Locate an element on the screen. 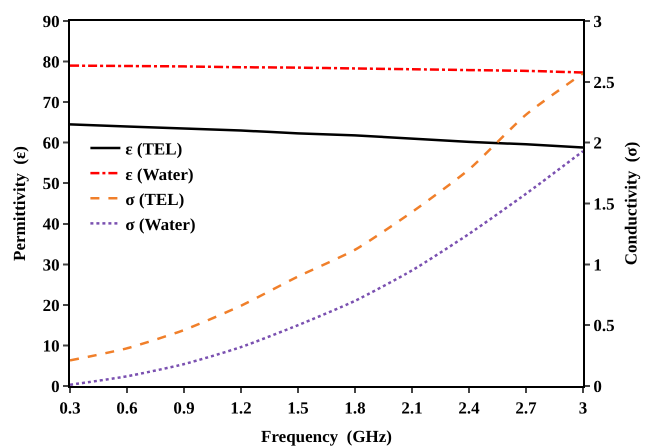 The image size is (653, 446). legend-label: σ (Water) is located at coordinates (160, 224).